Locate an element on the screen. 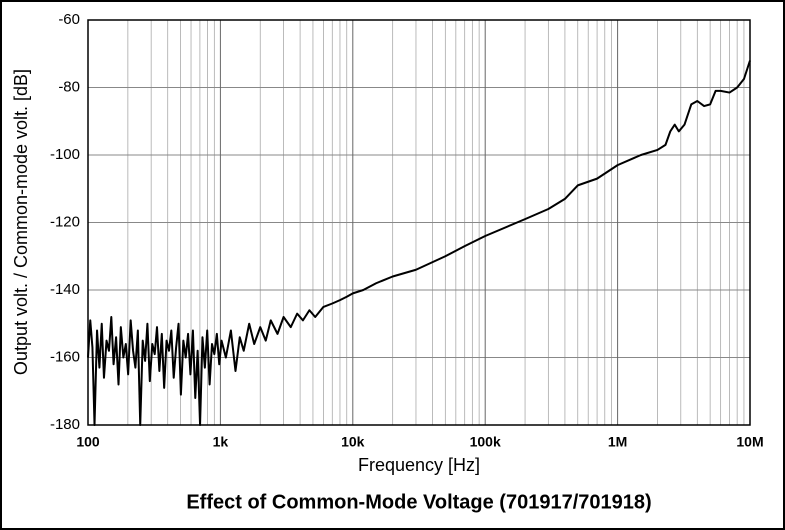  x-tick-label: 1M is located at coordinates (617, 442).